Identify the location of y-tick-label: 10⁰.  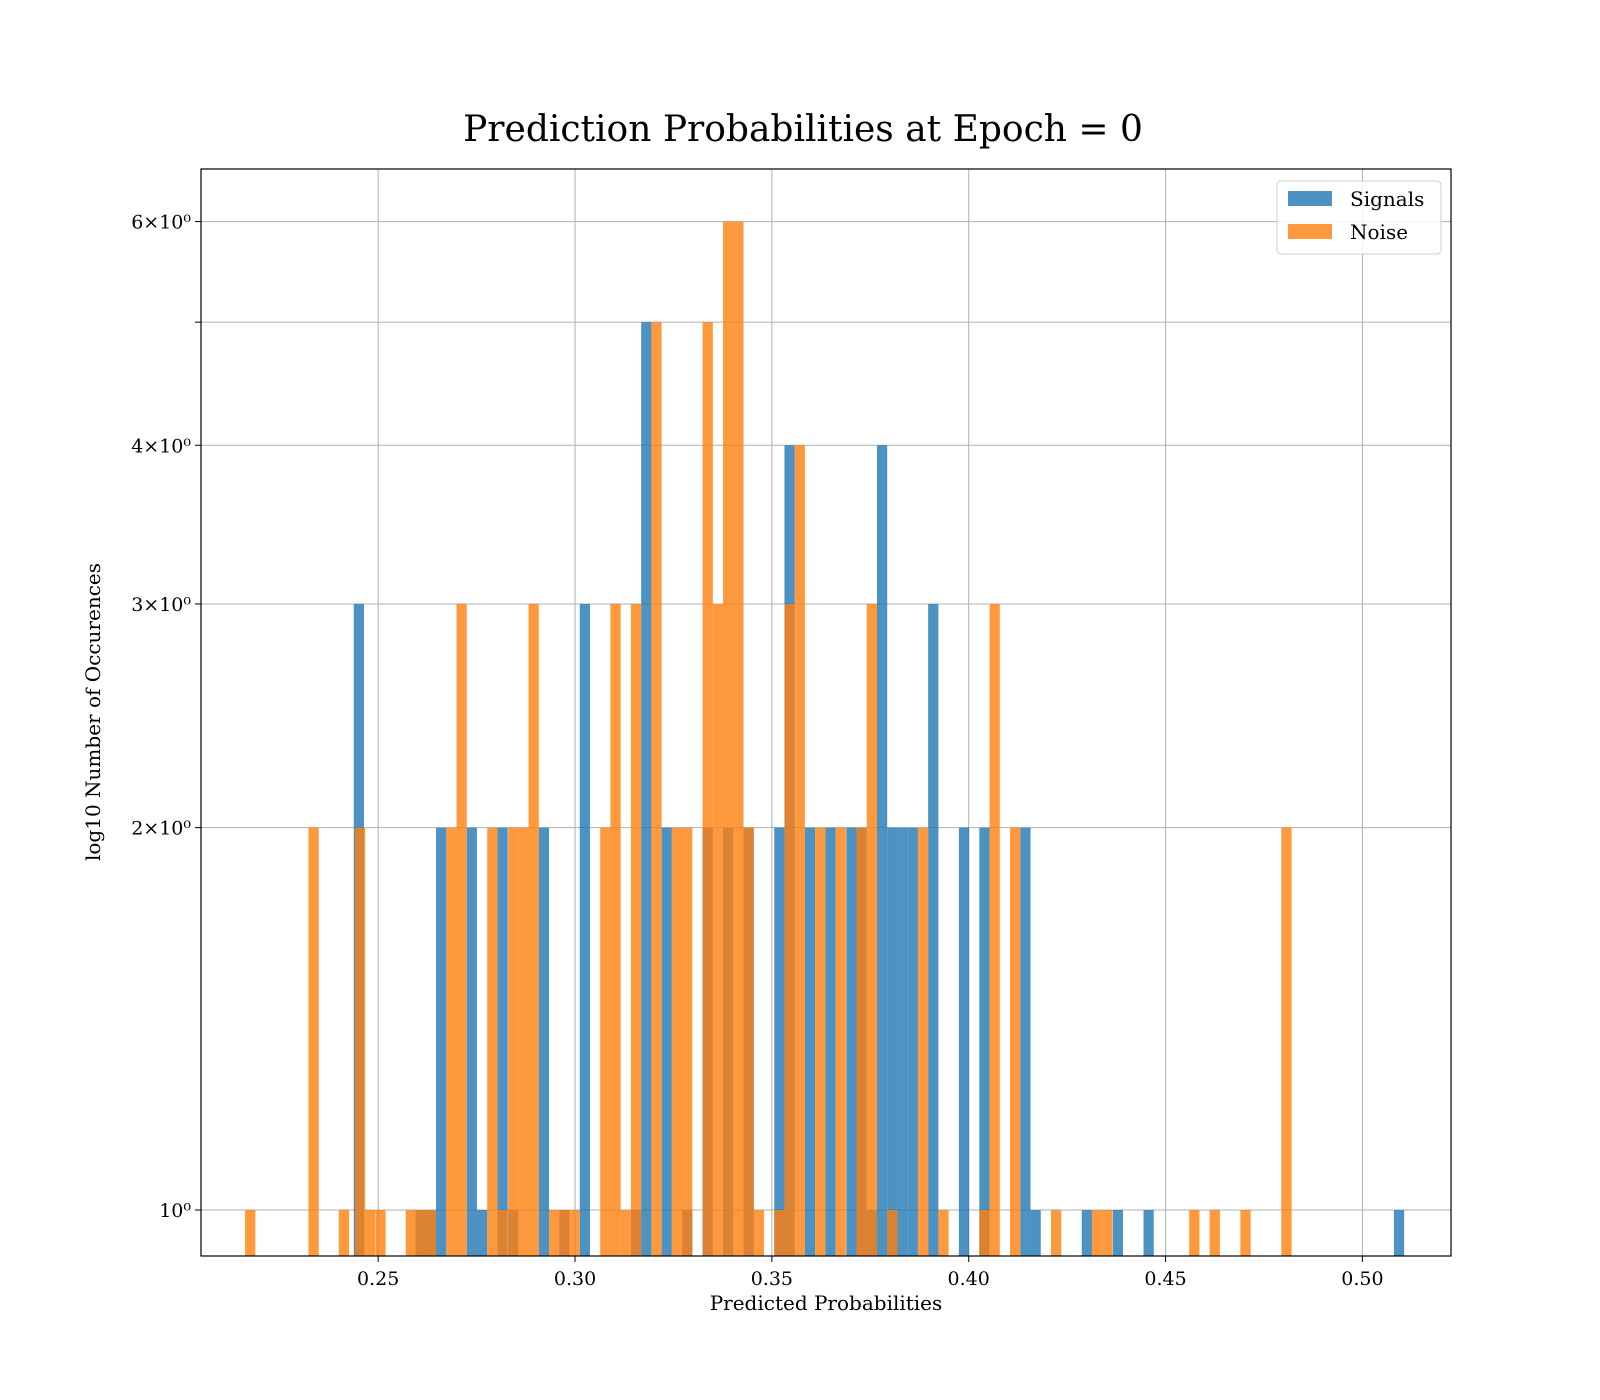
(175, 1211).